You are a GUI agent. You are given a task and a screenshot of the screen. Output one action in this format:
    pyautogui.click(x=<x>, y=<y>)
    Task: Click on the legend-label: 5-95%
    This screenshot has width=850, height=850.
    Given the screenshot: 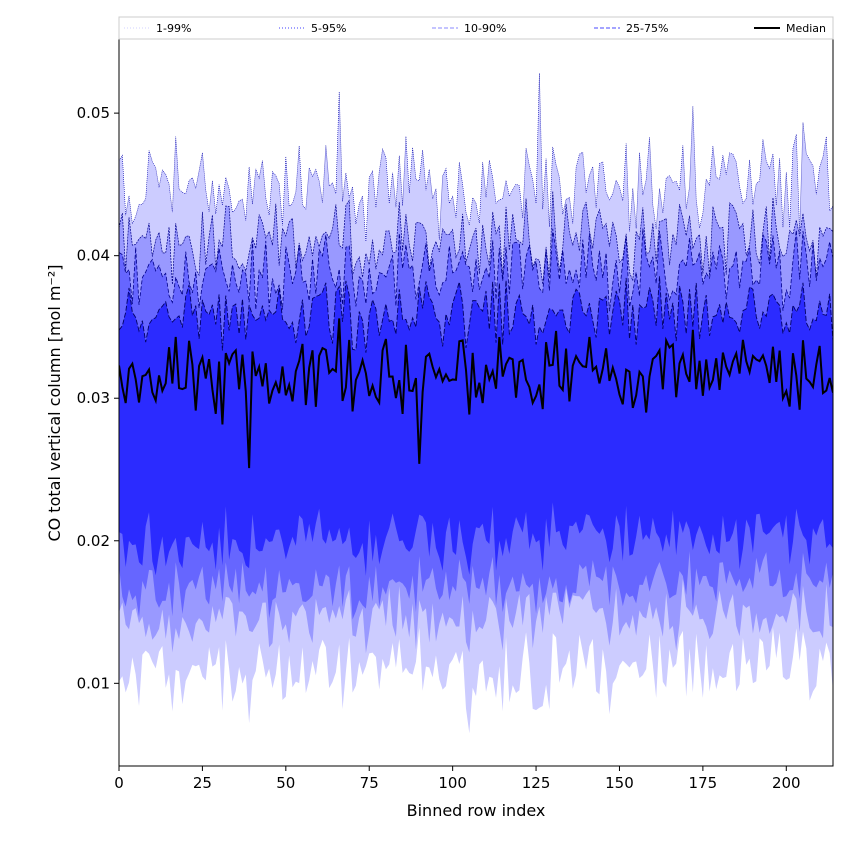 What is the action you would take?
    pyautogui.click(x=328, y=28)
    